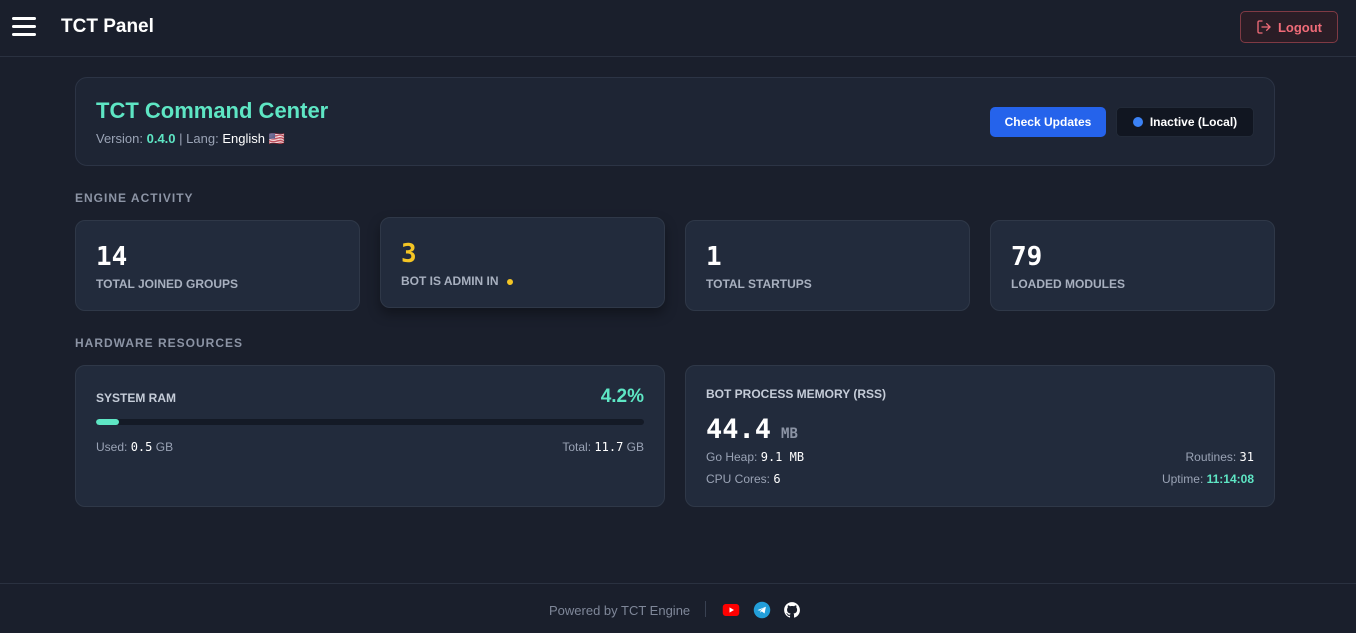 This screenshot has width=1356, height=633. I want to click on uptime-value: 11:14:08, so click(1230, 479).